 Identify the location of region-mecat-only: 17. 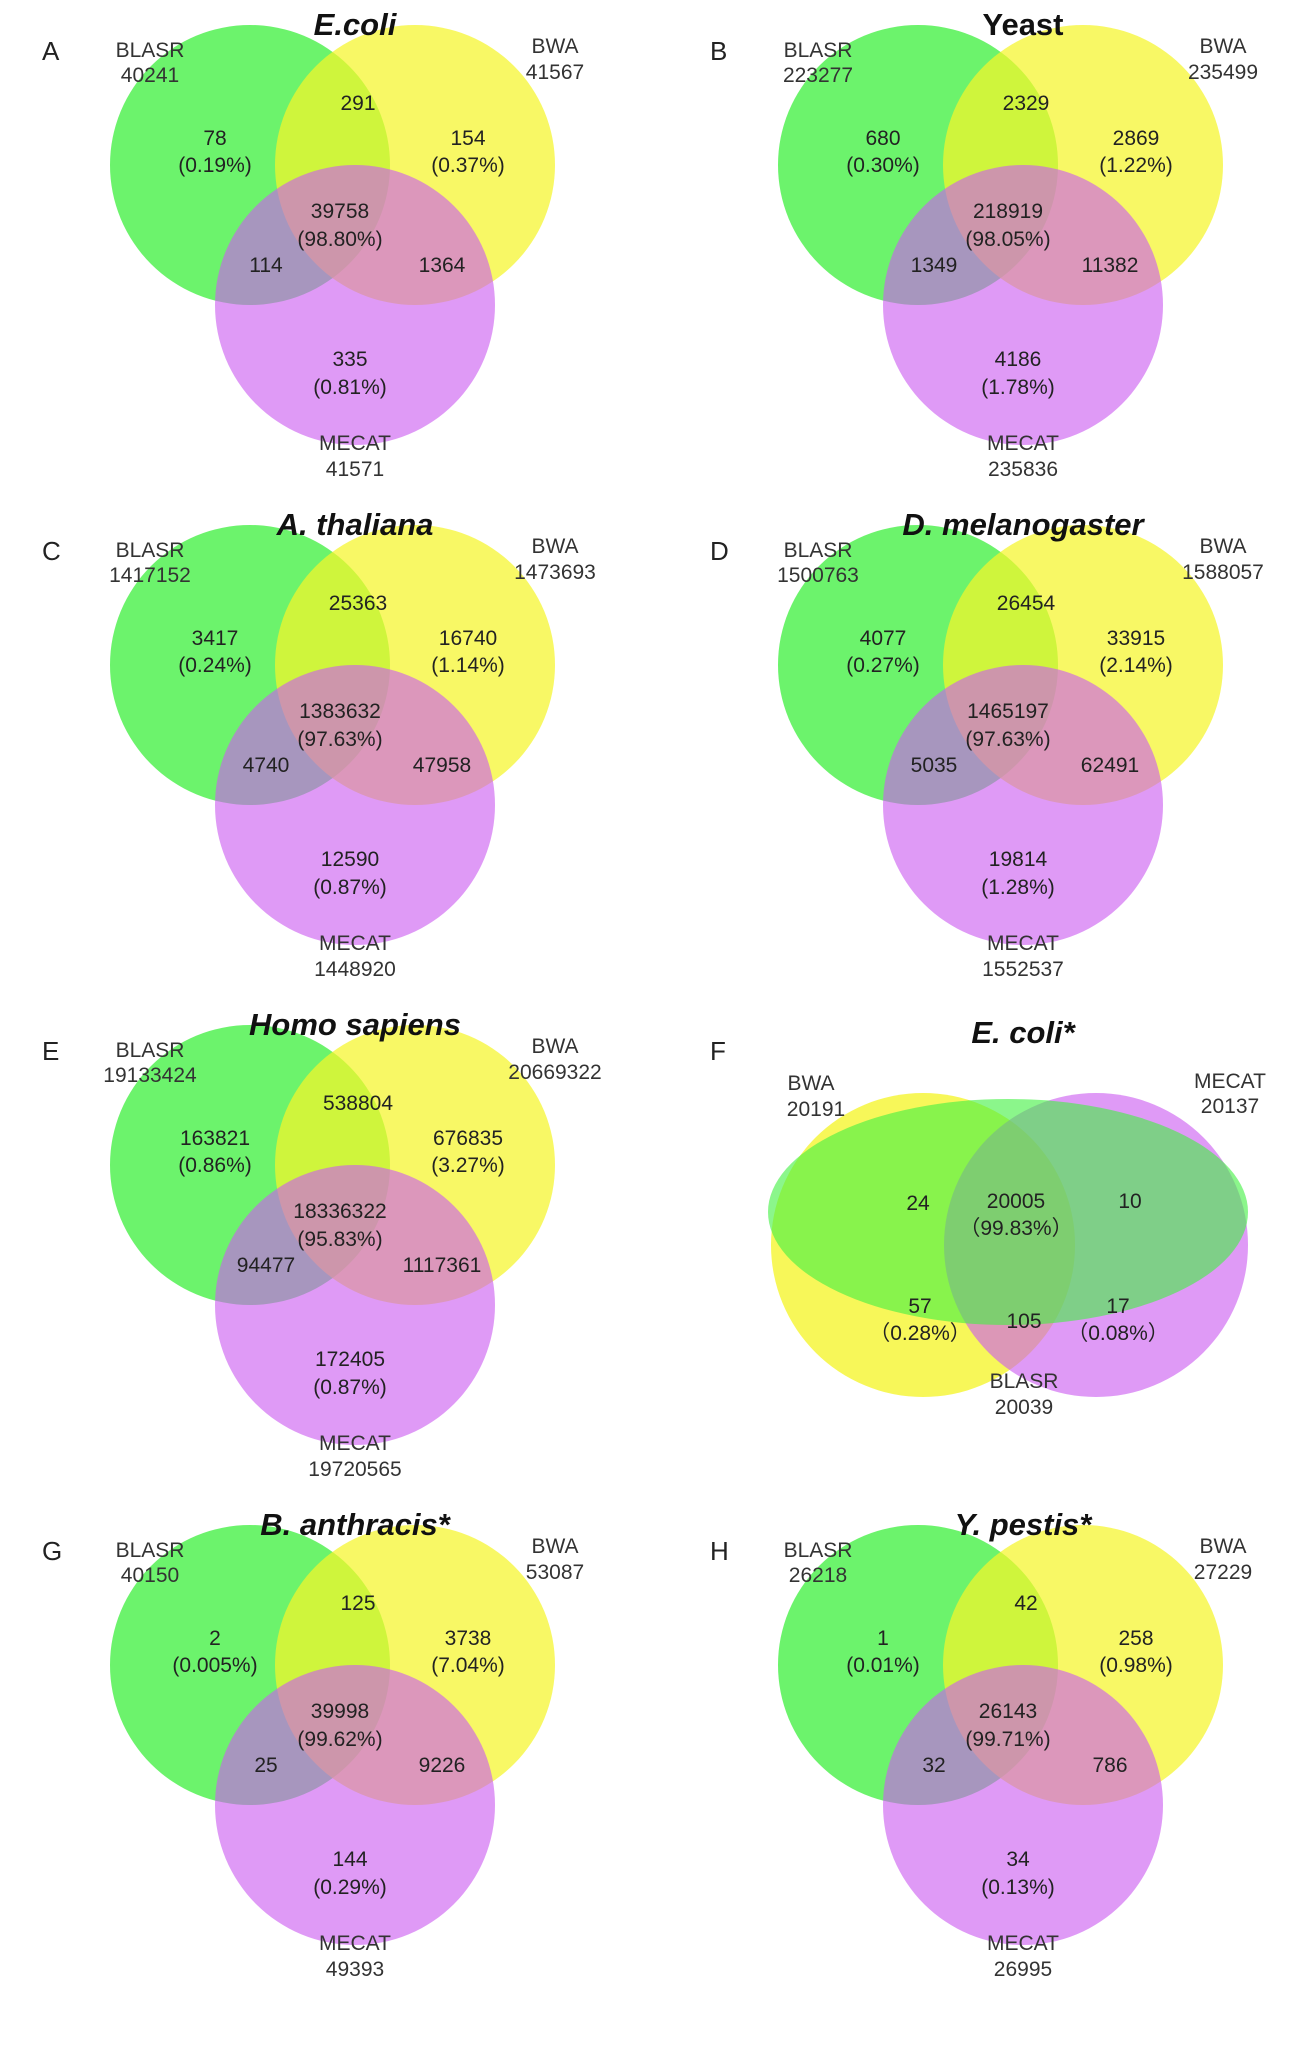
(1117, 1306).